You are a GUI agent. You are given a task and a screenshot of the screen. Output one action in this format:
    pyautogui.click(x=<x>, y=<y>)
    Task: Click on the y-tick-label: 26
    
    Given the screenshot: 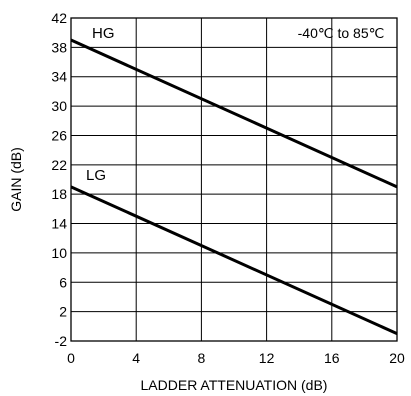 What is the action you would take?
    pyautogui.click(x=59, y=135)
    